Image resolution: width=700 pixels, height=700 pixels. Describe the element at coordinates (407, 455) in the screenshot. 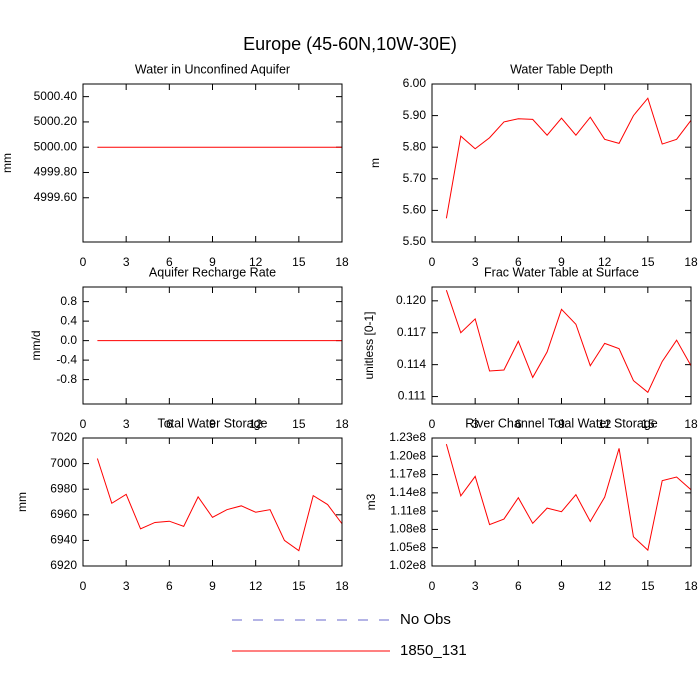

I see `y-tick-label: 1.20e8` at that location.